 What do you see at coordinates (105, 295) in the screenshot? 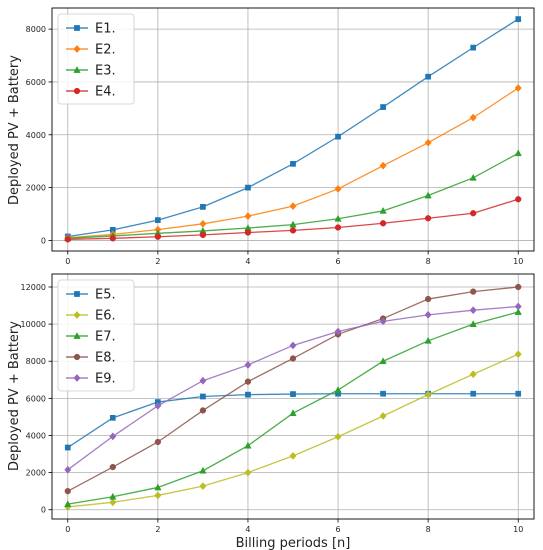
I see `legend-label: E5.` at bounding box center [105, 295].